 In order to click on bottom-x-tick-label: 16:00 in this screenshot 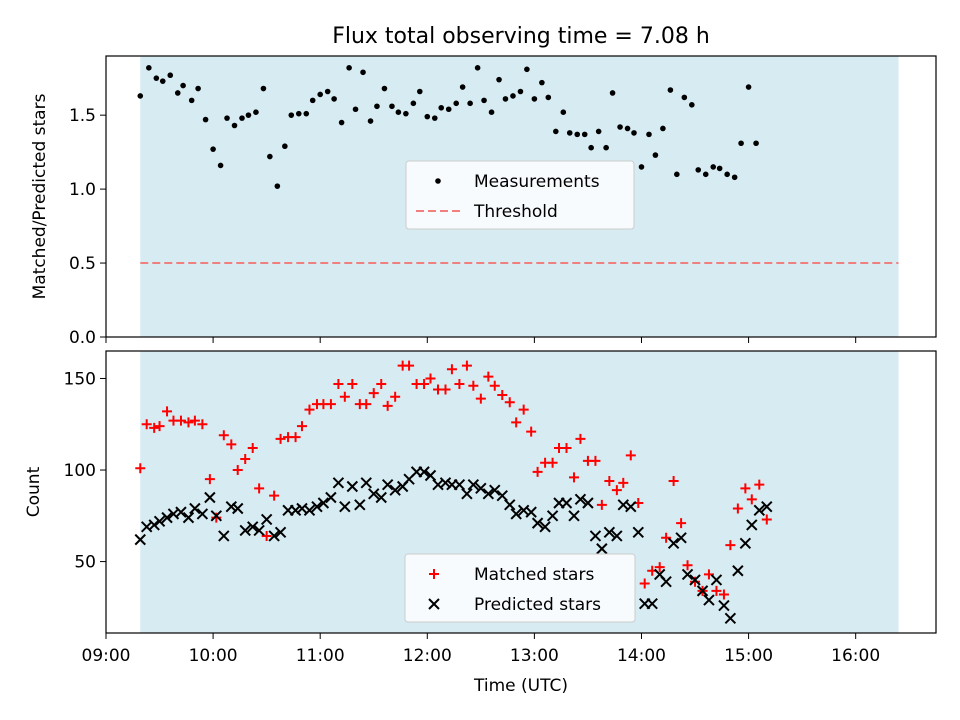, I will do `click(855, 656)`.